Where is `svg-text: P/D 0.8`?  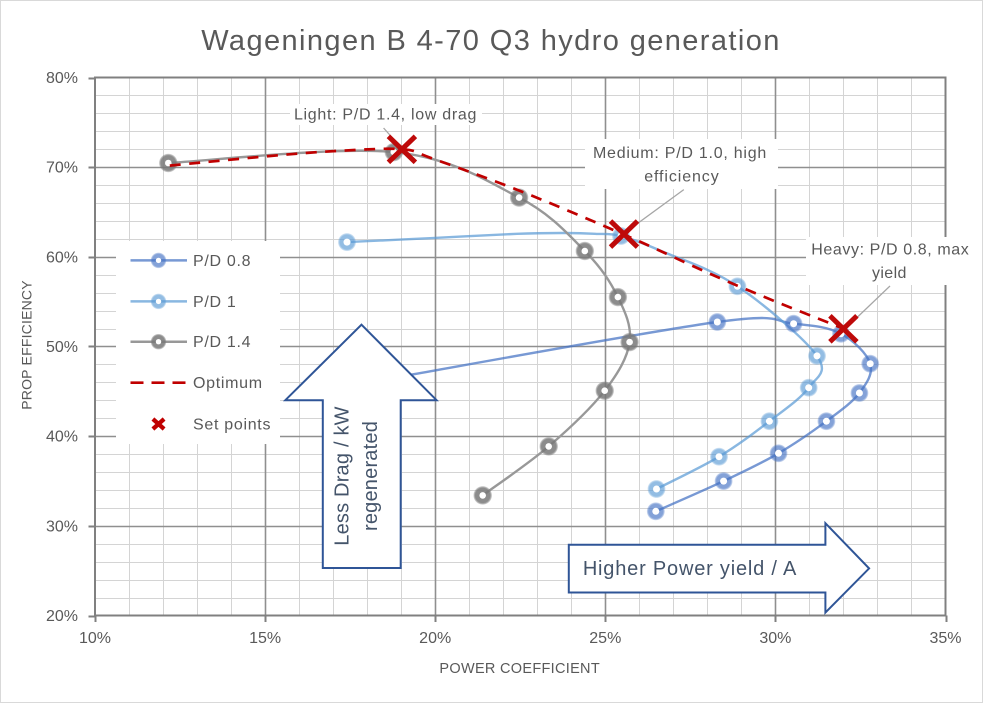 svg-text: P/D 0.8 is located at coordinates (222, 261).